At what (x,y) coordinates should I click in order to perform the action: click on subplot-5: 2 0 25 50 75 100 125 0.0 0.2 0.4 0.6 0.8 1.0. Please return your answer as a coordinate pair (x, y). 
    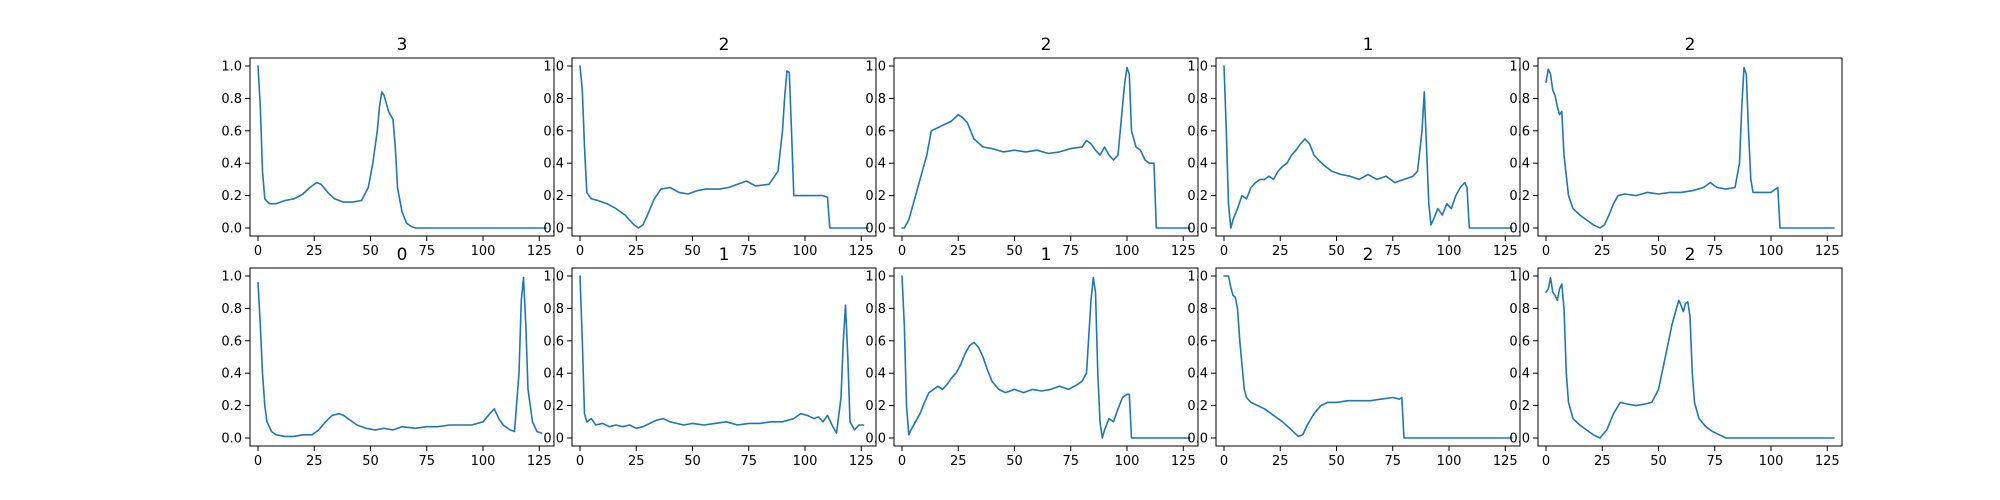
    Looking at the image, I should click on (1676, 147).